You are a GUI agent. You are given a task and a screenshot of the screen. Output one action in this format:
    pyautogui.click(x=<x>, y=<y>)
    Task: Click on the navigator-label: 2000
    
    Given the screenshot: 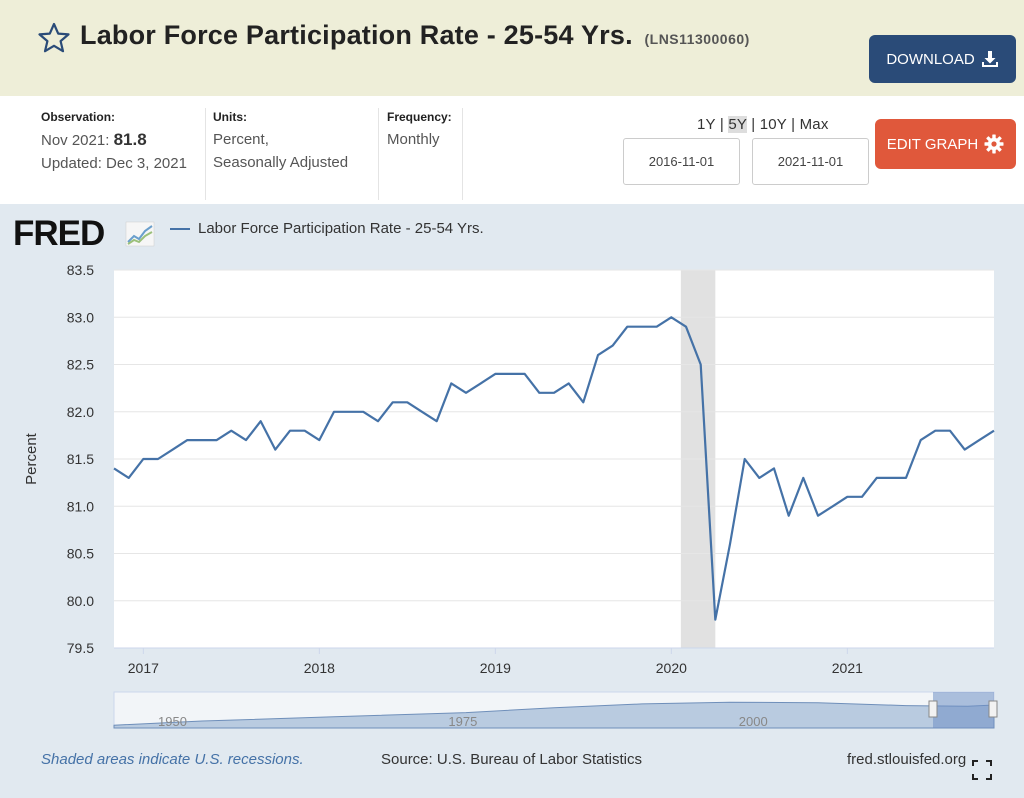 What is the action you would take?
    pyautogui.click(x=753, y=721)
    